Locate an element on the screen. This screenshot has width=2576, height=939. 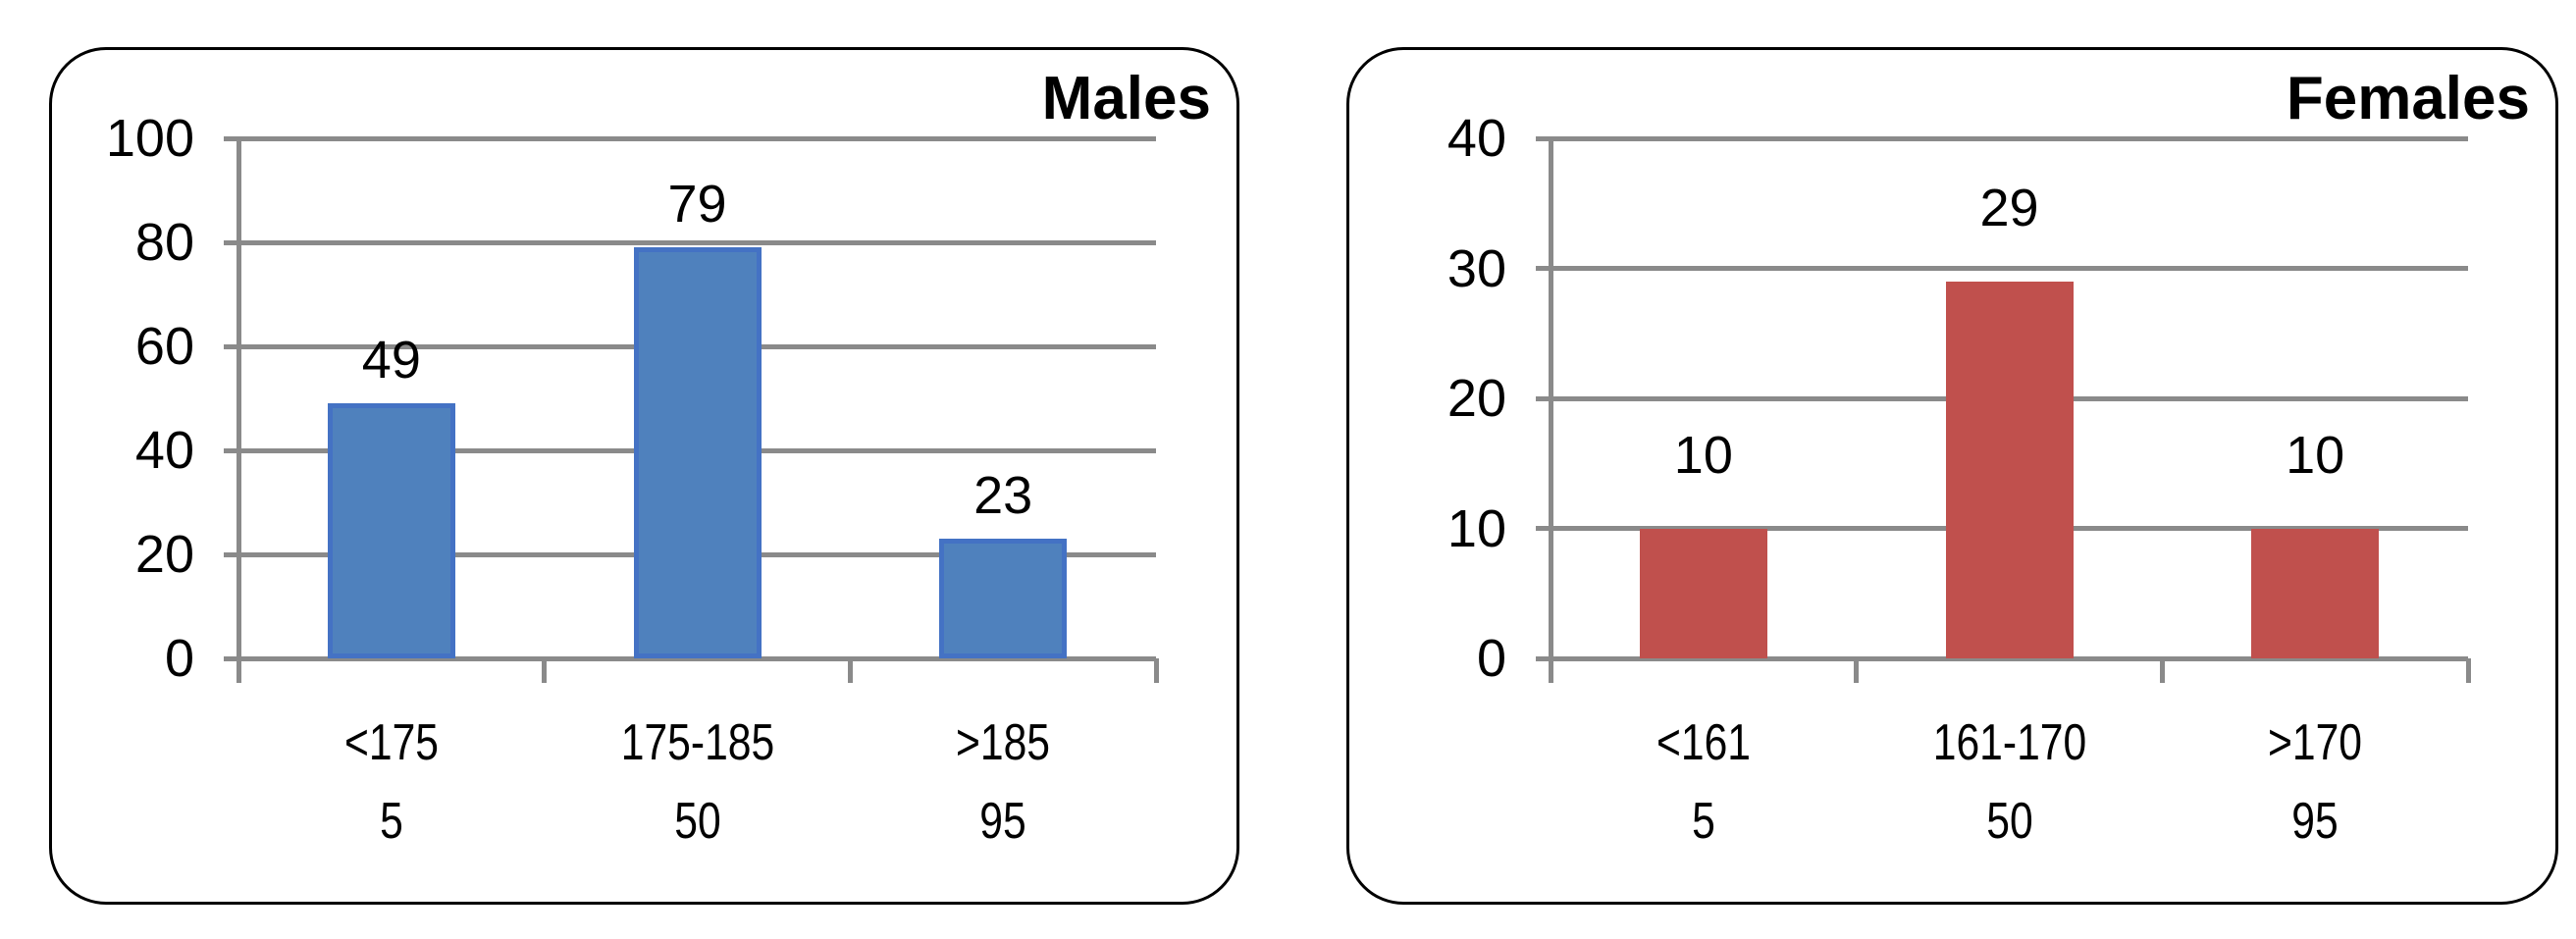
x-axis-category-label: 175-185 is located at coordinates (697, 742).